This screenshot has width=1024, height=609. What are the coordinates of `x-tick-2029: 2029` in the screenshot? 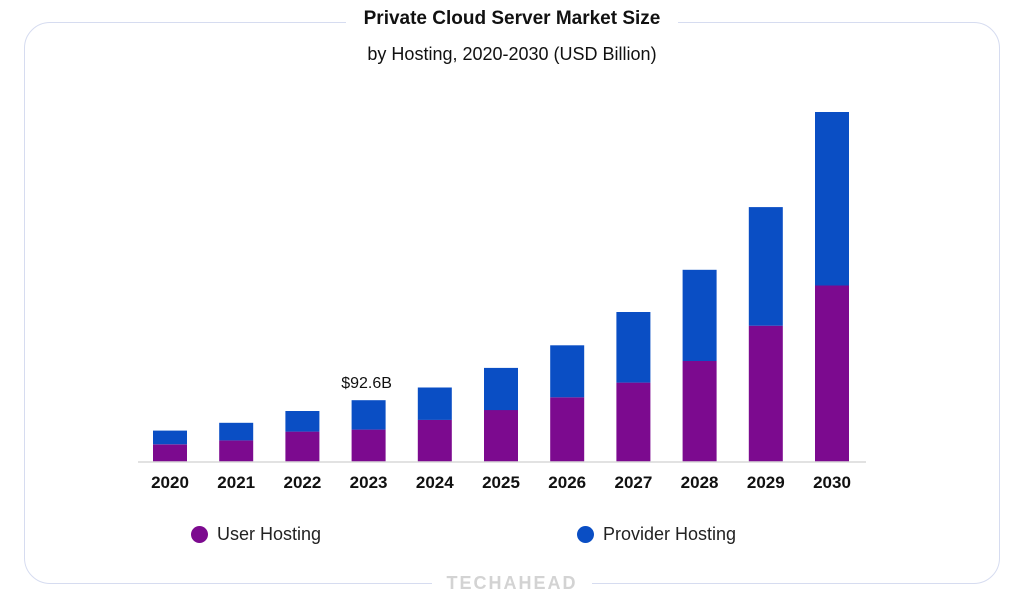 It's located at (766, 482).